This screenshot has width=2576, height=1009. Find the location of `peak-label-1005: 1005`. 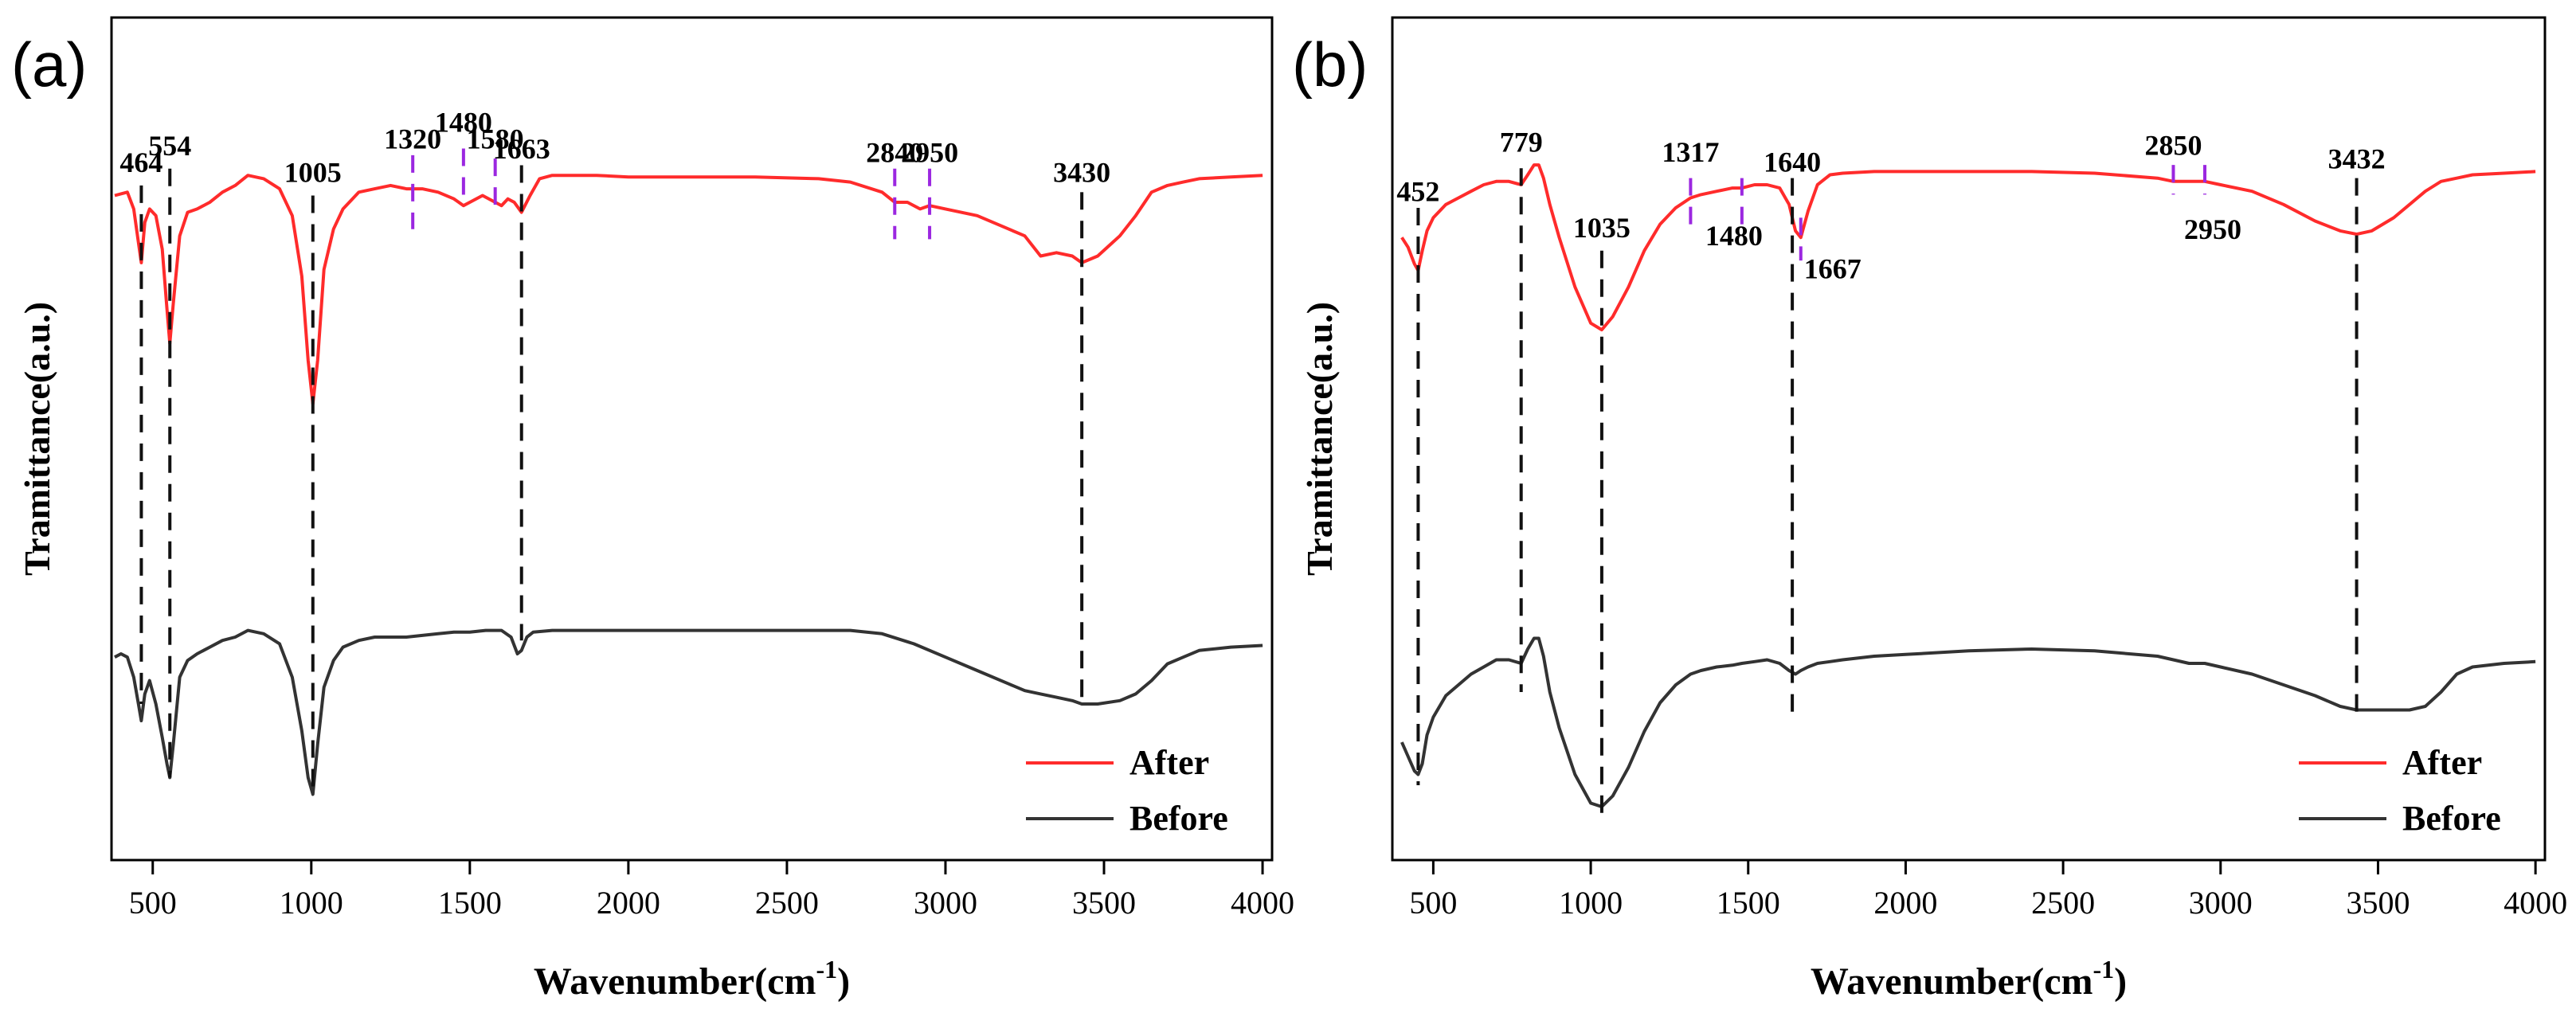

peak-label-1005: 1005 is located at coordinates (313, 173).